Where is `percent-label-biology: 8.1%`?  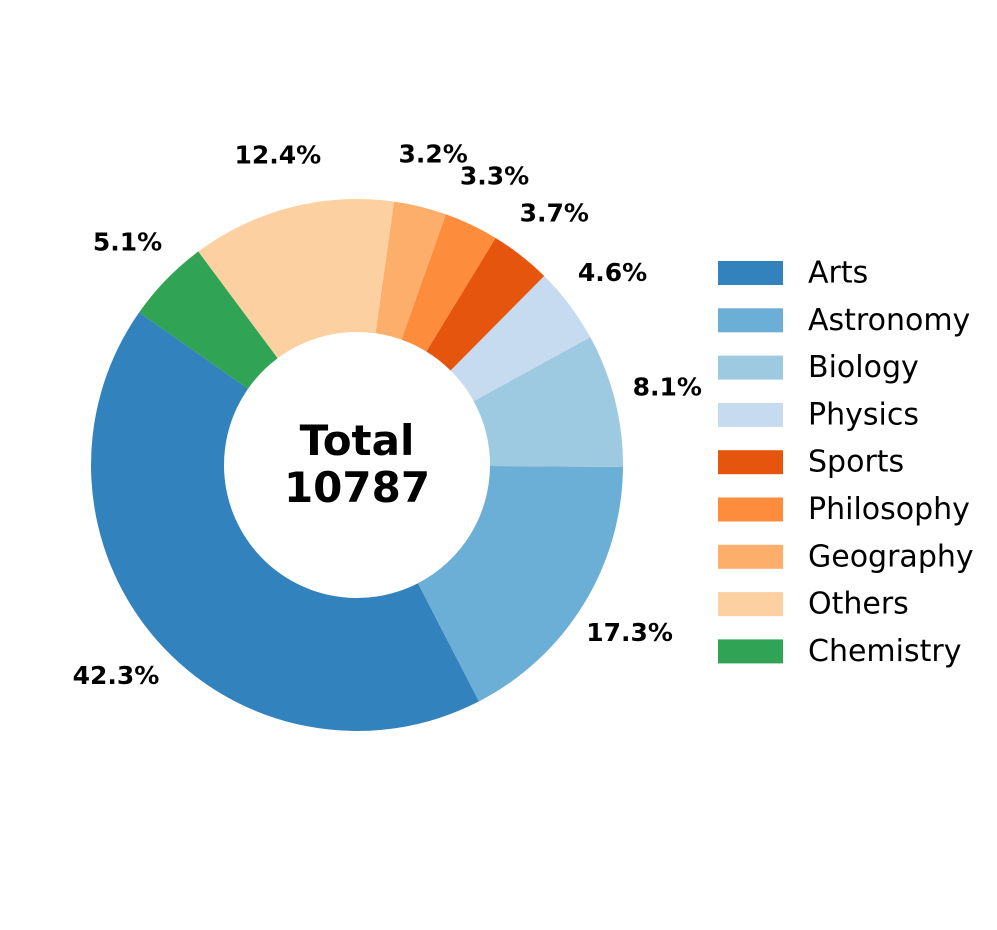
percent-label-biology: 8.1% is located at coordinates (667, 386).